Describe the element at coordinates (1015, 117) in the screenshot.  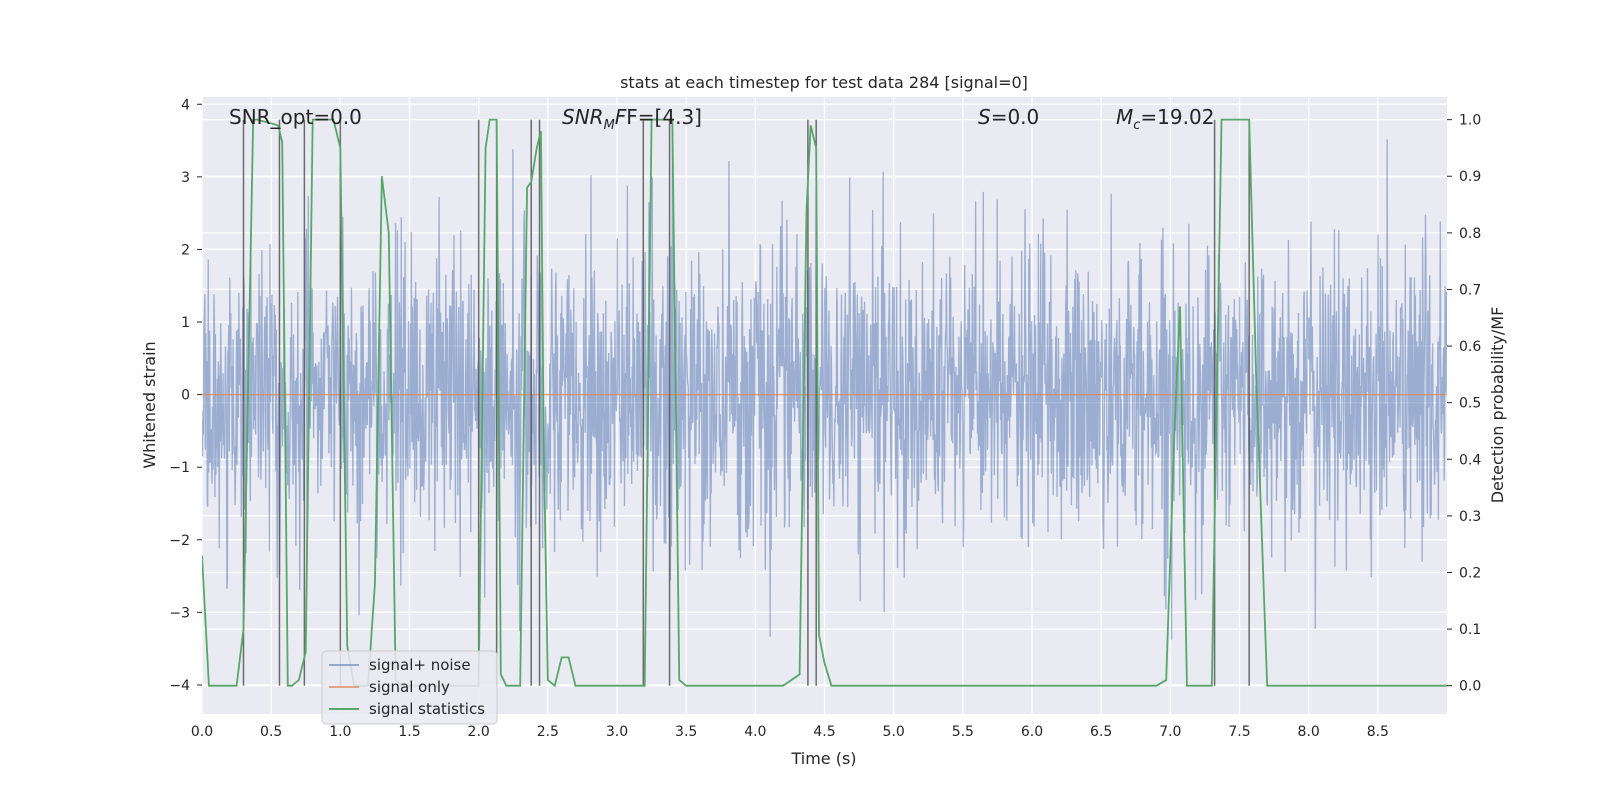
I see `annotation-s-rest: =0.0` at that location.